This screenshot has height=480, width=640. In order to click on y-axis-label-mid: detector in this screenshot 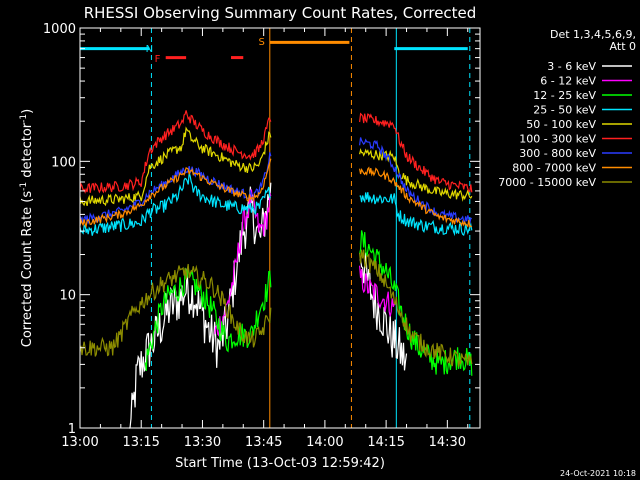, I will do `click(27, 152)`.